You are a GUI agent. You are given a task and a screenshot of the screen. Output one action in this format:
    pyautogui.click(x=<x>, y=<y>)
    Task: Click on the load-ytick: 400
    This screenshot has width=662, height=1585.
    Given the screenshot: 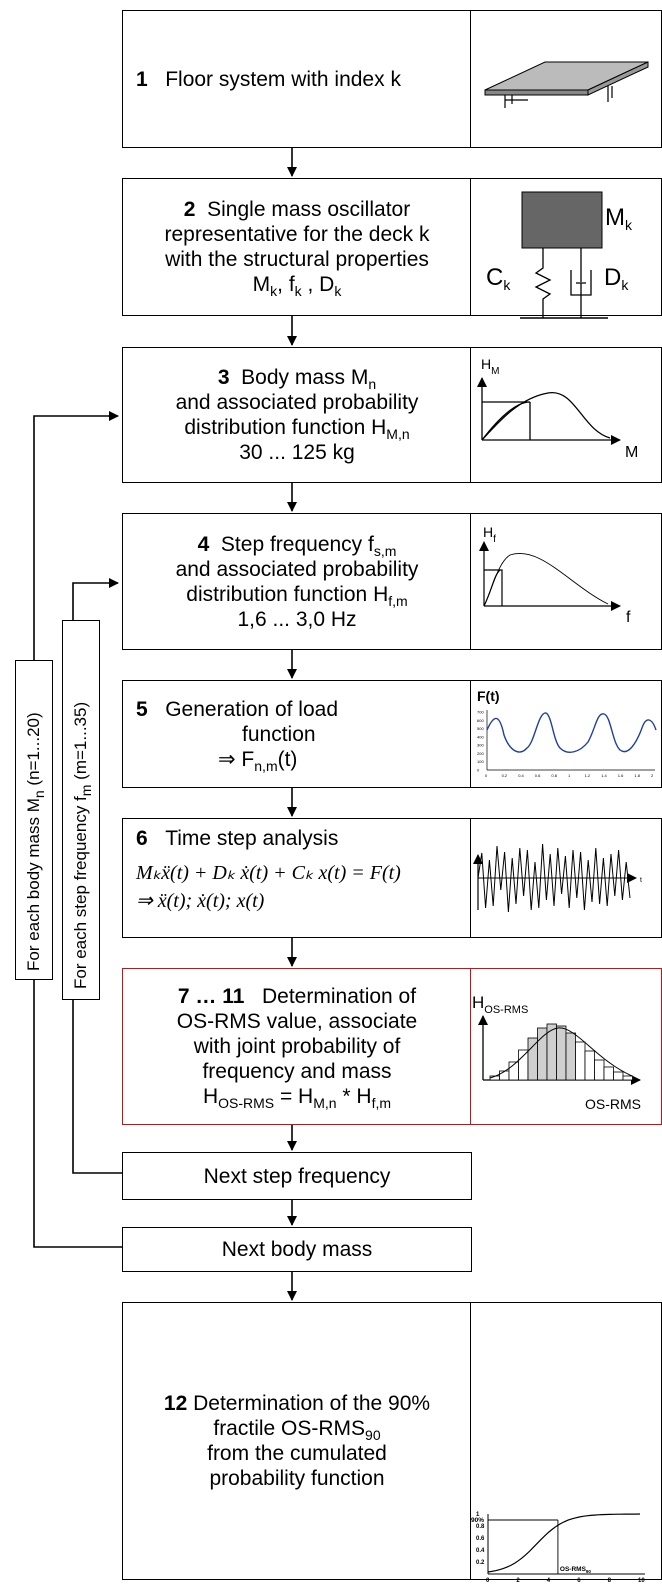 What is the action you would take?
    pyautogui.click(x=480, y=736)
    